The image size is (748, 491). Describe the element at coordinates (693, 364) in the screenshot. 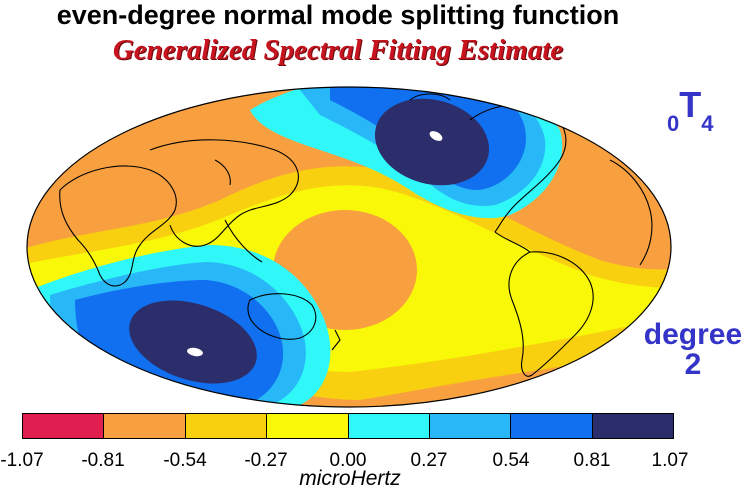

I see `degree-value: 2` at that location.